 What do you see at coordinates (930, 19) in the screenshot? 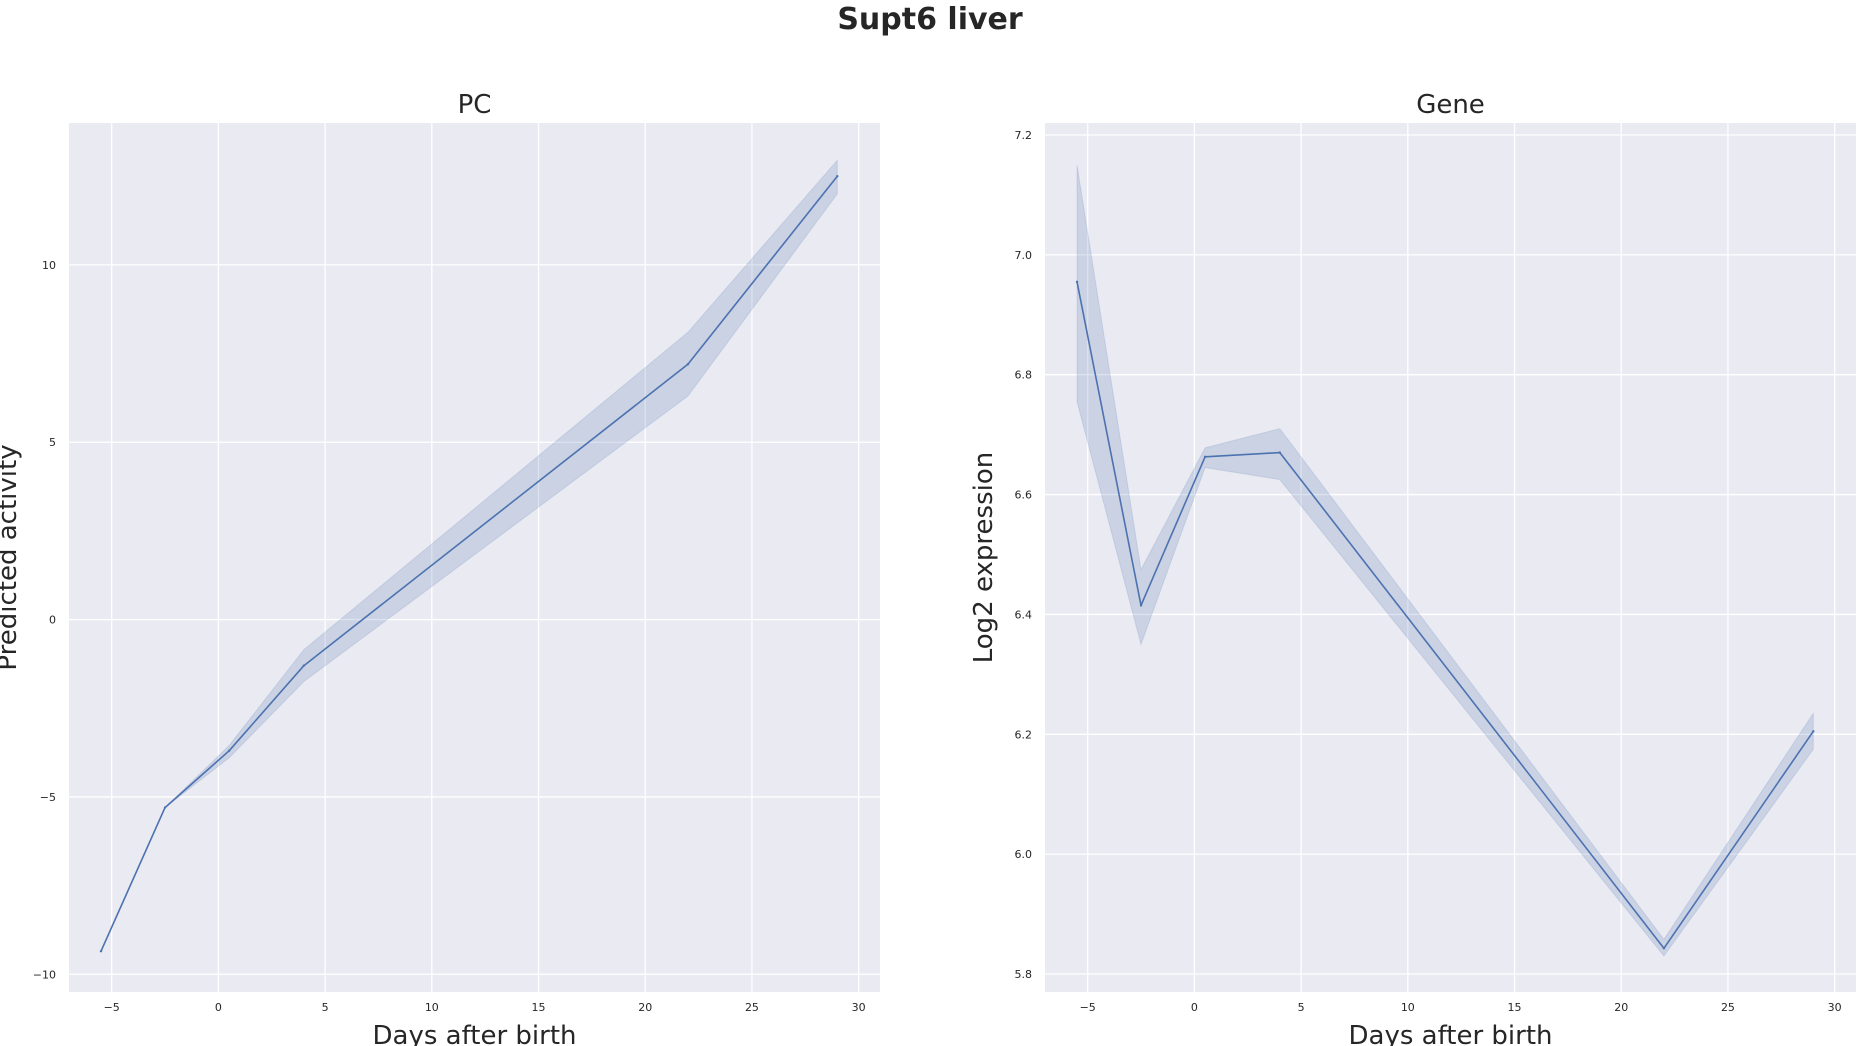
I see `figure-title: Supt6 liver` at bounding box center [930, 19].